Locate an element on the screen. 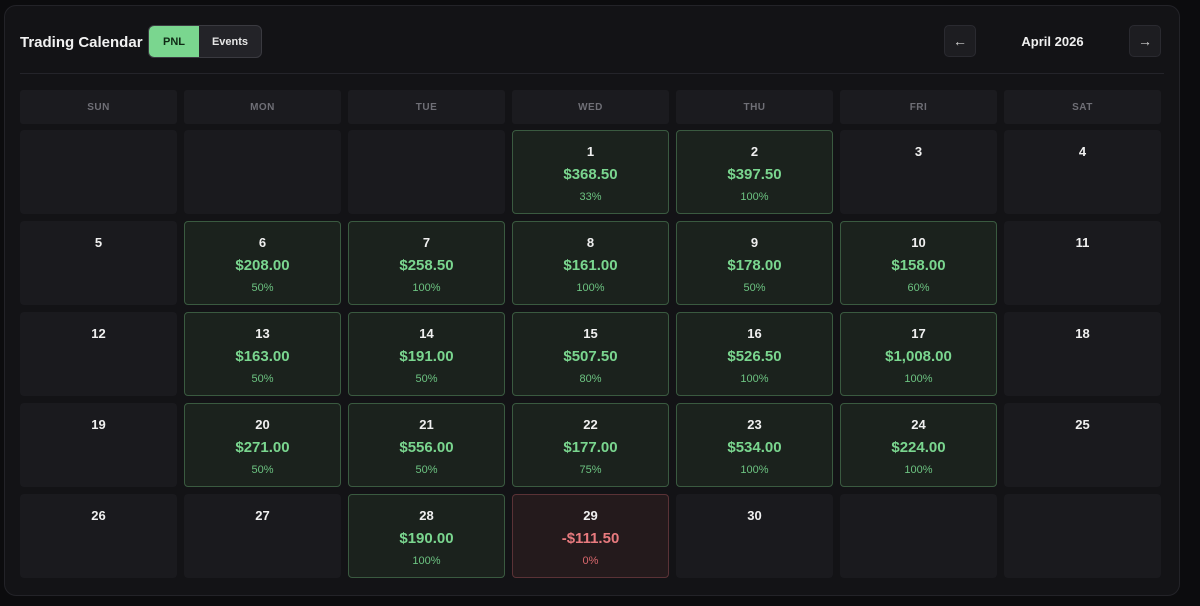  calendar-day-cell: 25 is located at coordinates (1082, 445).